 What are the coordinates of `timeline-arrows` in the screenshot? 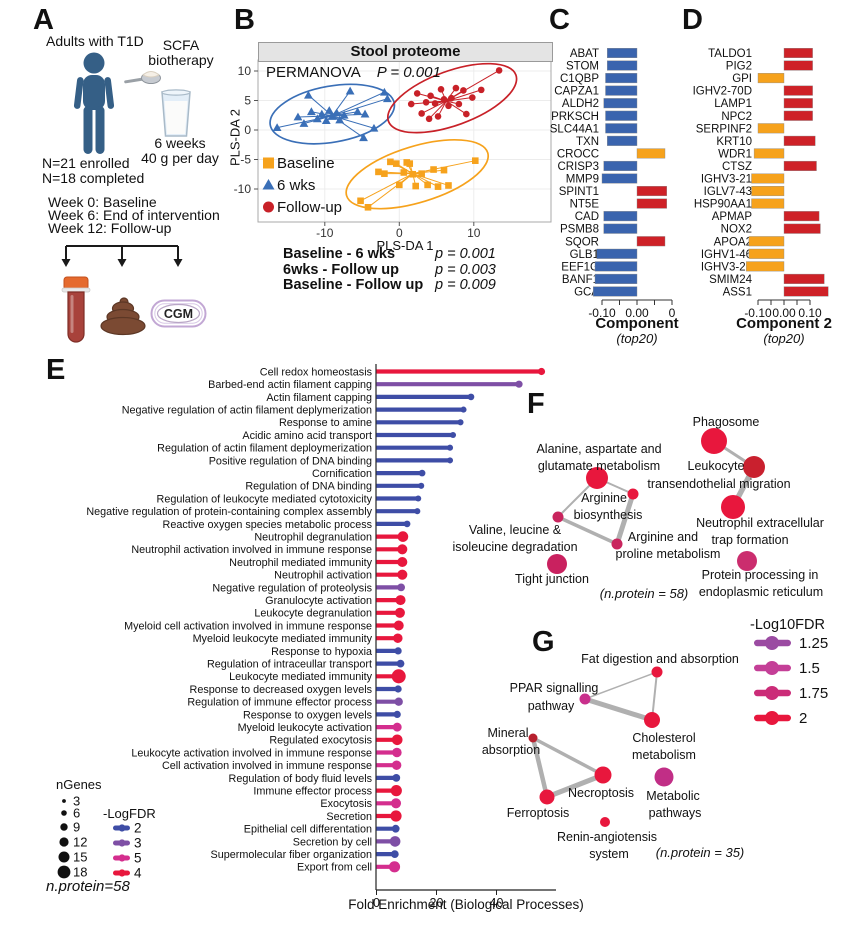 It's located at (122, 256).